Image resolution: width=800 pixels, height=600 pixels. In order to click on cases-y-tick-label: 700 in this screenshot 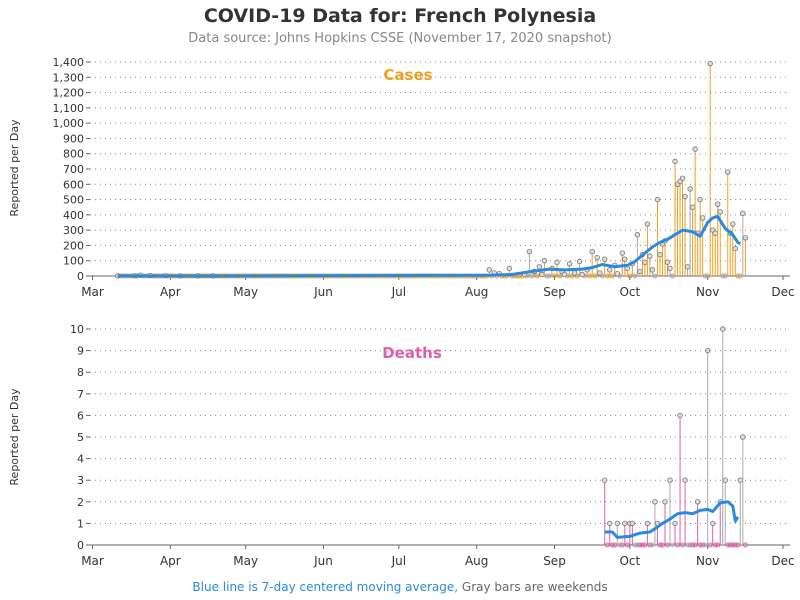, I will do `click(73, 169)`.